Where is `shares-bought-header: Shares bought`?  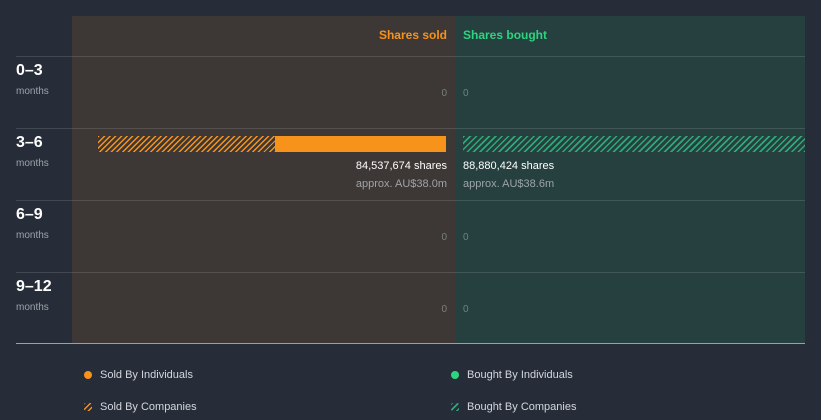
shares-bought-header: Shares bought is located at coordinates (505, 35).